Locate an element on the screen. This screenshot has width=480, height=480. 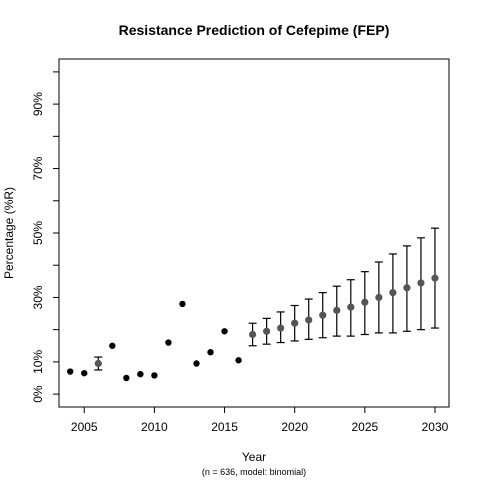
y-tick-label: 70% is located at coordinates (38, 168).